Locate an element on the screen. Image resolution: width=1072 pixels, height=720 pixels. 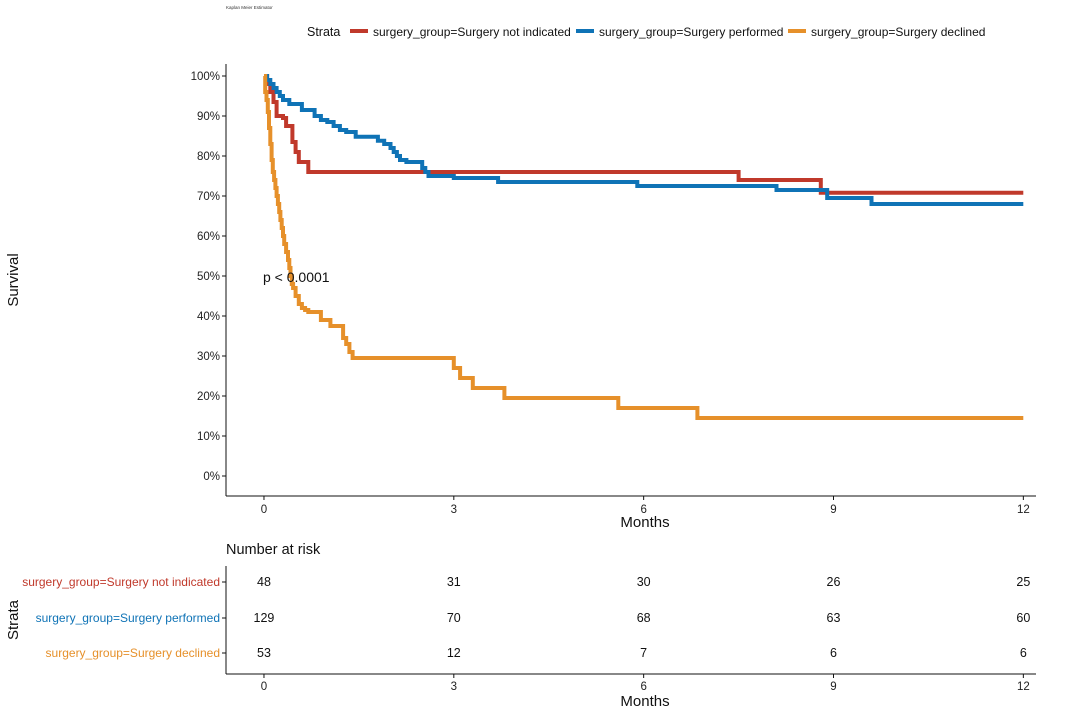
risk-cell: 31 is located at coordinates (454, 582).